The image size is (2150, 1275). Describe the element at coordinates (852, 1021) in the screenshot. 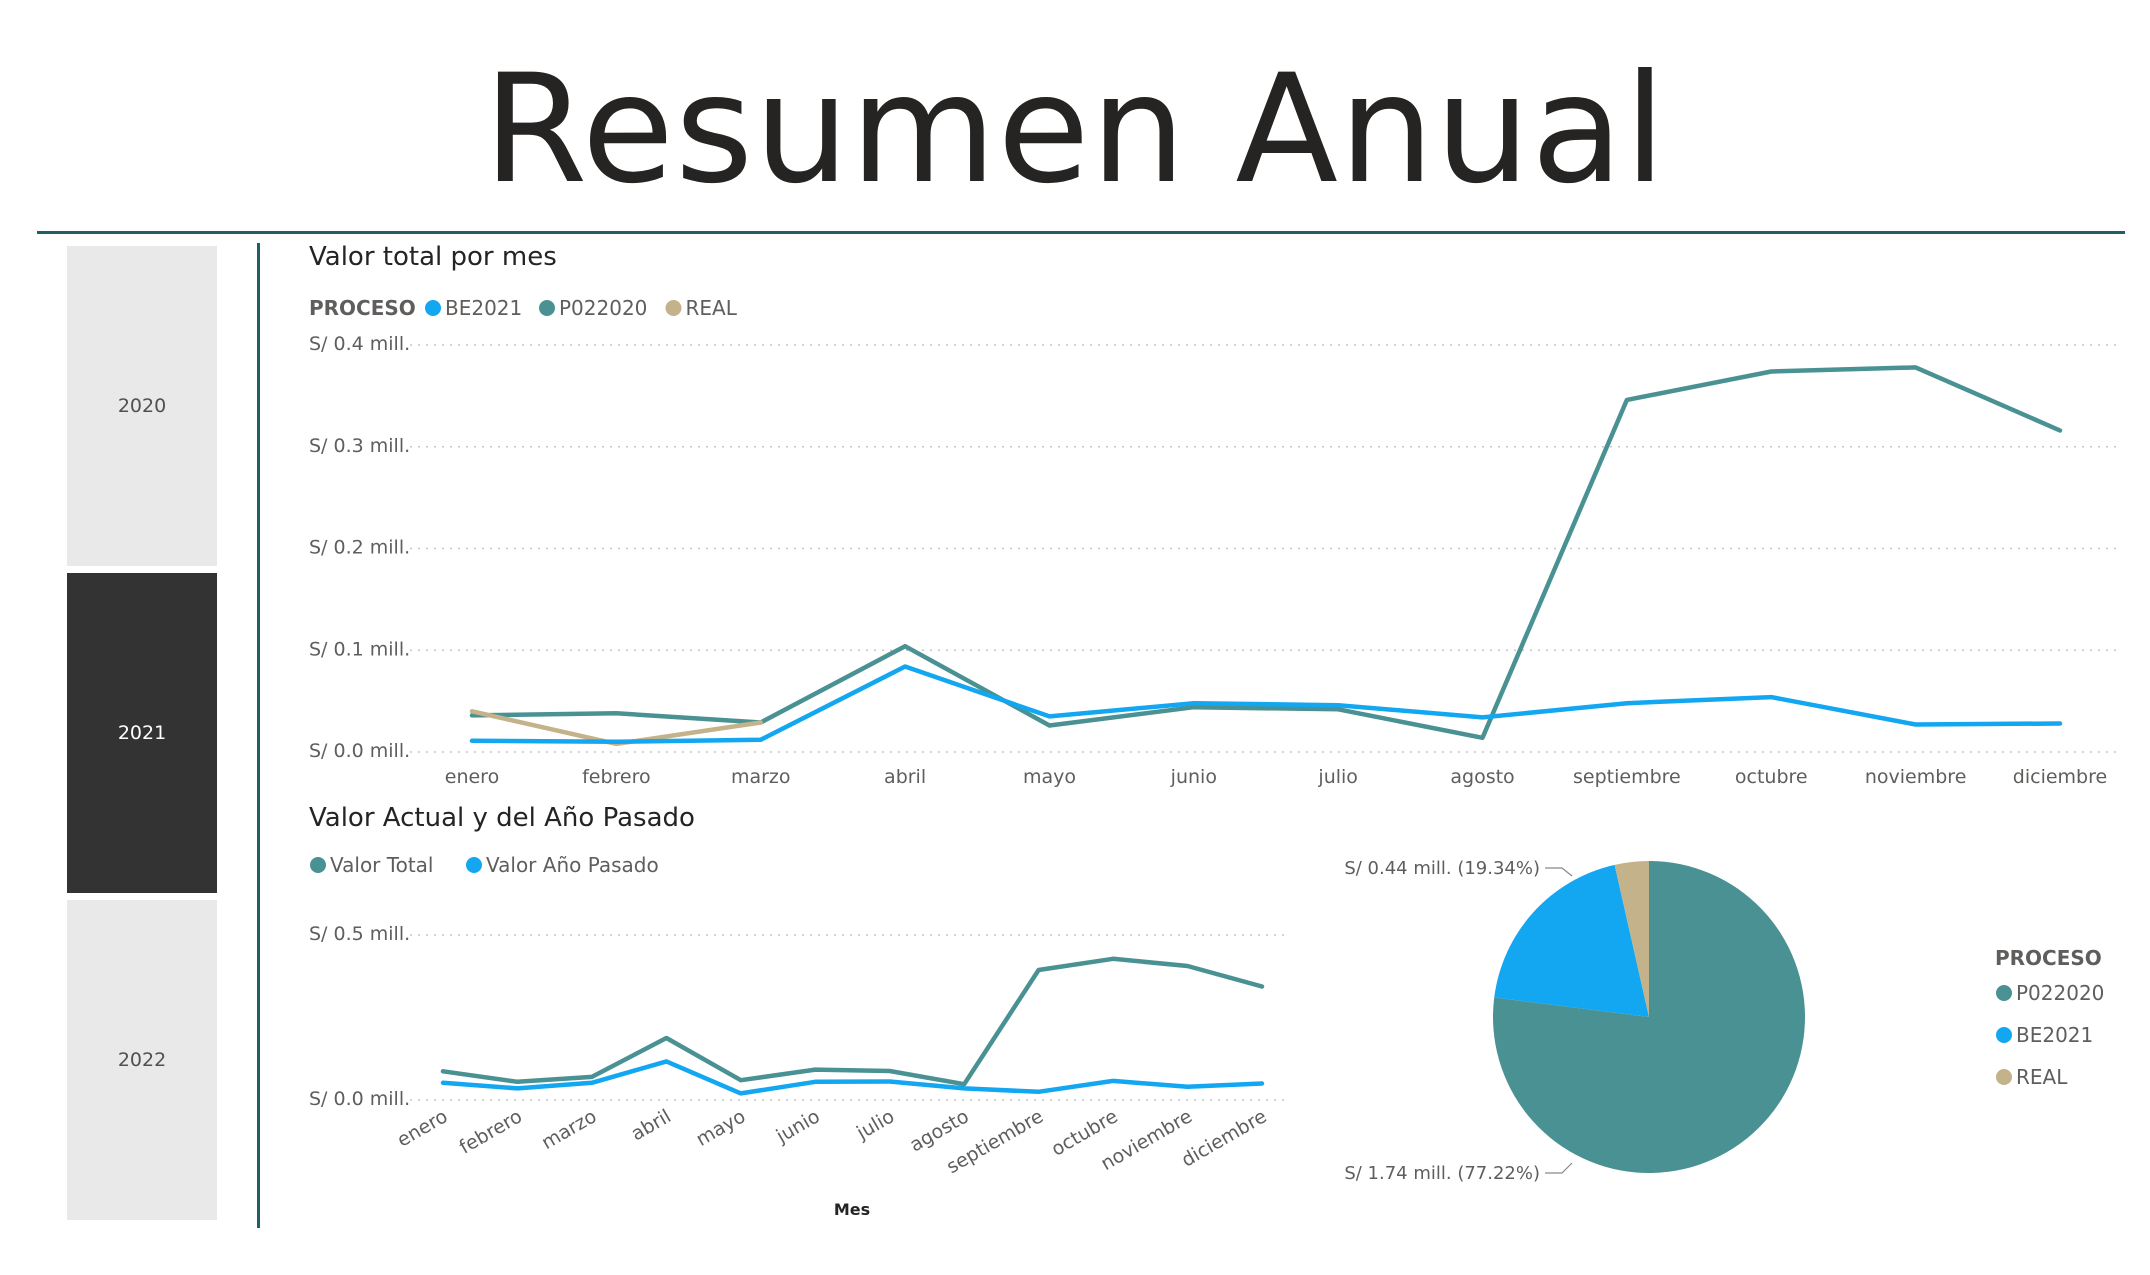

I see `series-line-valor-total` at that location.